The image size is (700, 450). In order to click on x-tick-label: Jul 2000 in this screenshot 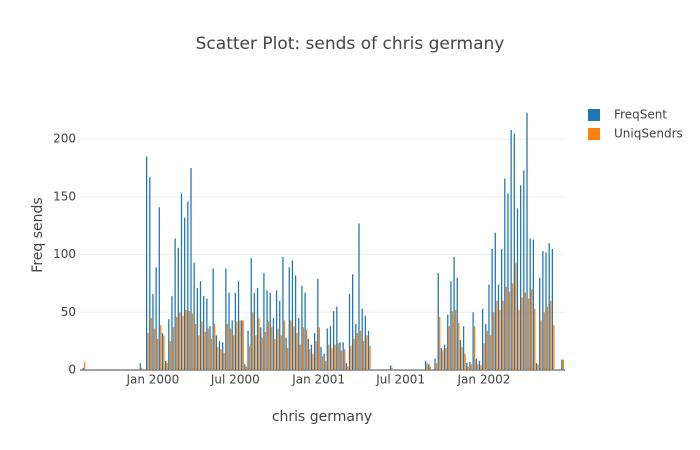, I will do `click(235, 380)`.